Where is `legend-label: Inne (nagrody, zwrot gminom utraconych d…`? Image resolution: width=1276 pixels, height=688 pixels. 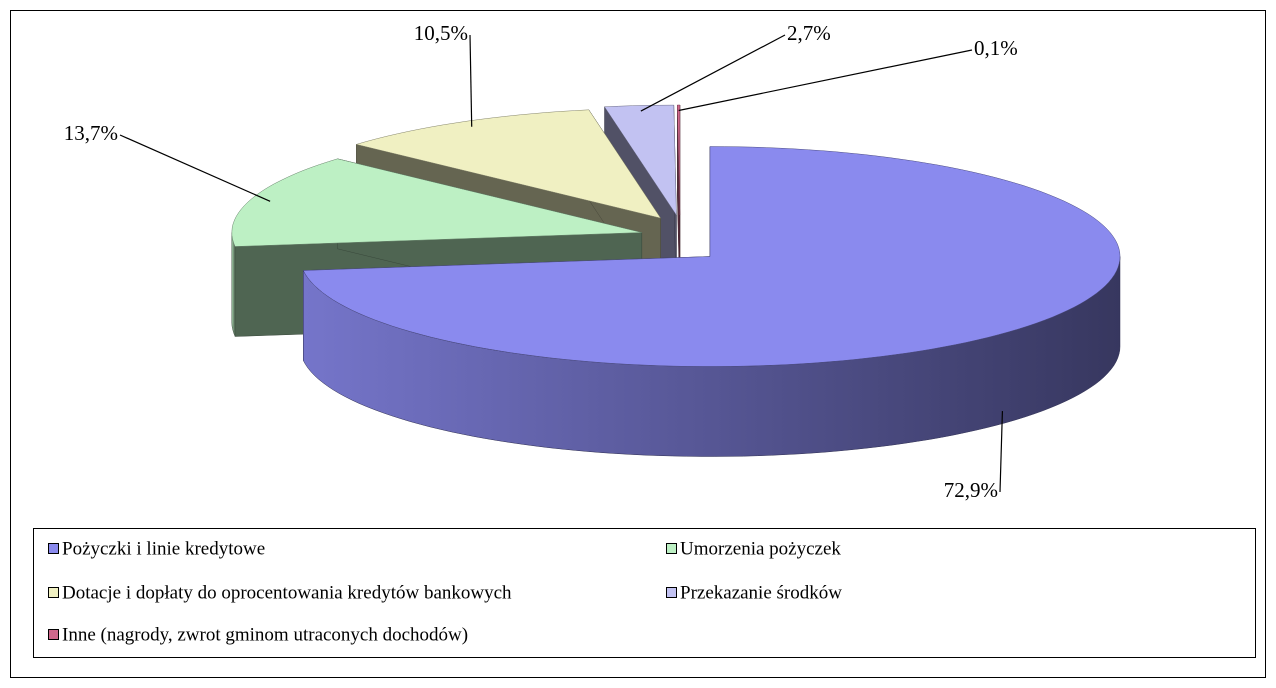
legend-label: Inne (nagrody, zwrot gminom utraconych d… is located at coordinates (265, 634).